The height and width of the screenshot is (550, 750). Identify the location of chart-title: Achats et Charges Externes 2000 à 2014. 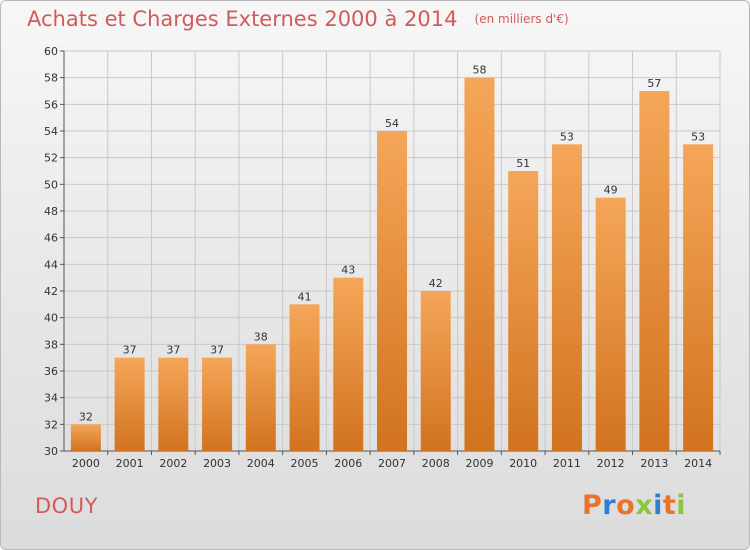
(242, 19).